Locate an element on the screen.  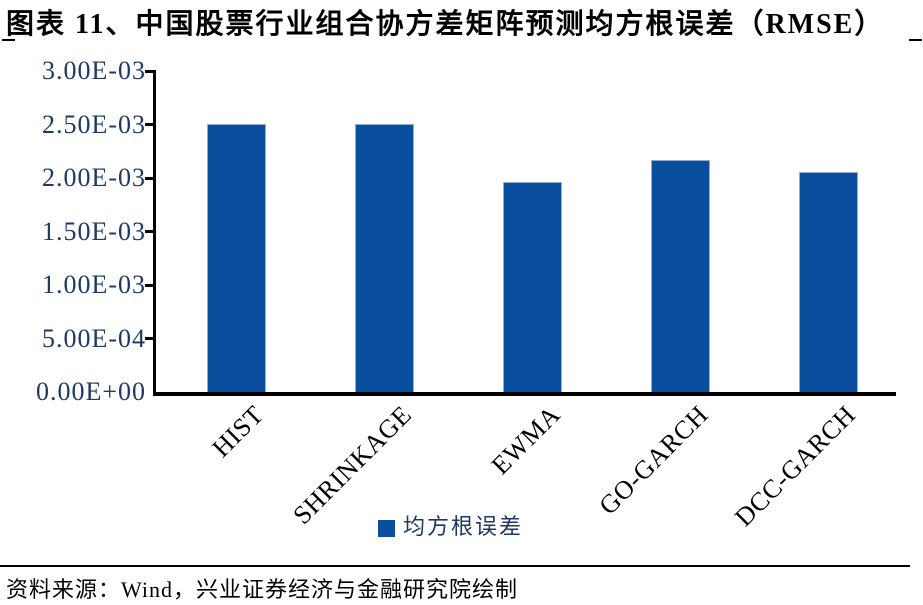
legend-marker-icon is located at coordinates (386, 528).